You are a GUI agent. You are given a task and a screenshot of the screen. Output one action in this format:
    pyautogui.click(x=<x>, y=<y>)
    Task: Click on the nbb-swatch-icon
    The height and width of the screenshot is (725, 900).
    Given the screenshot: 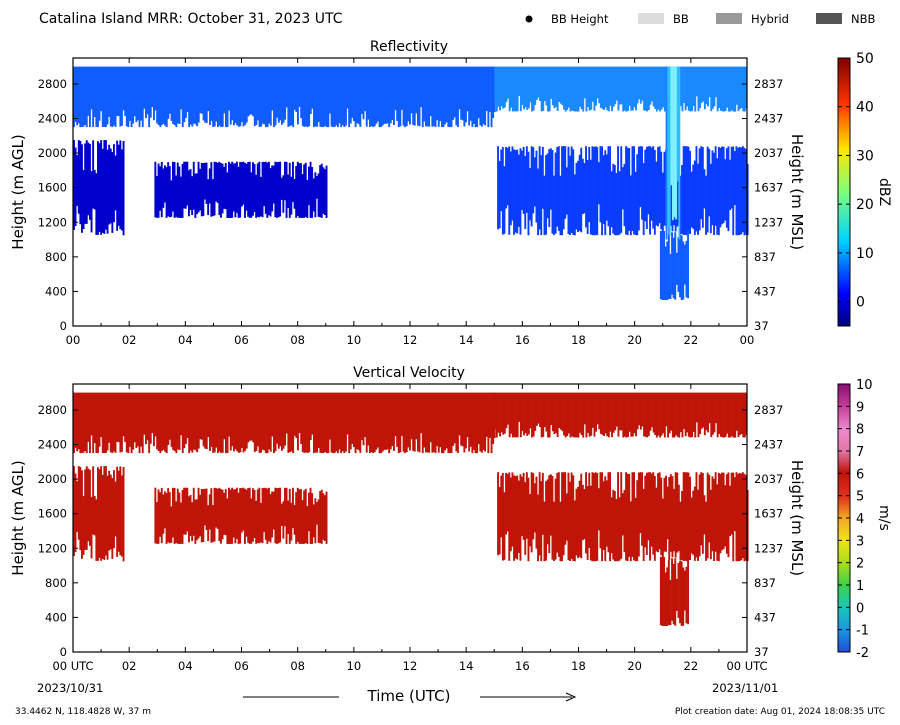 What is the action you would take?
    pyautogui.click(x=829, y=18)
    